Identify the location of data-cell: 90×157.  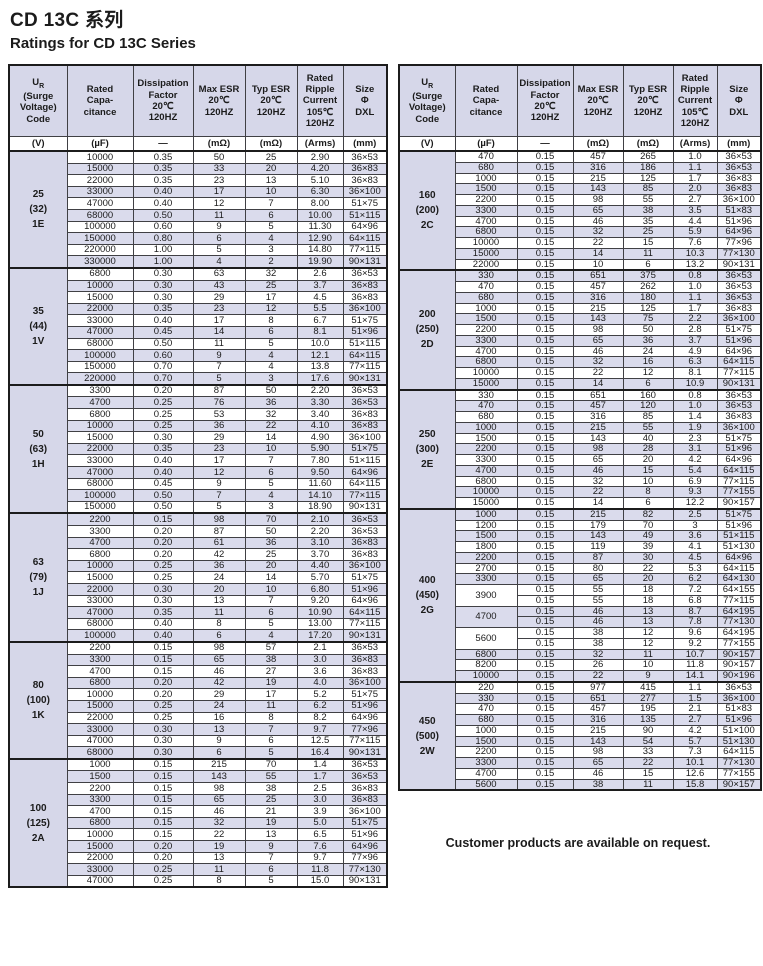
(739, 654).